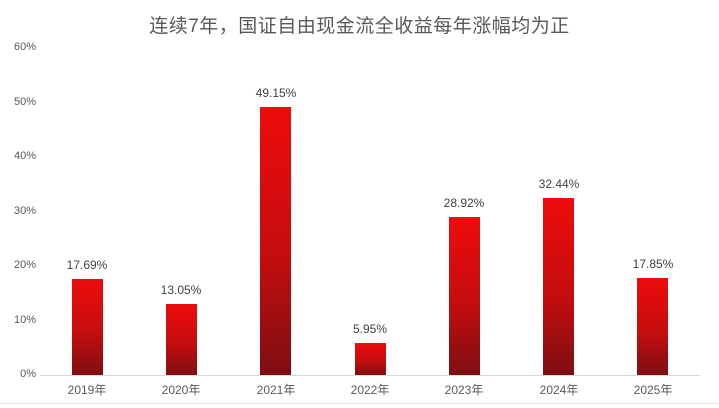 The width and height of the screenshot is (719, 408). Describe the element at coordinates (28, 374) in the screenshot. I see `y-axis-tick-label: 0%` at that location.